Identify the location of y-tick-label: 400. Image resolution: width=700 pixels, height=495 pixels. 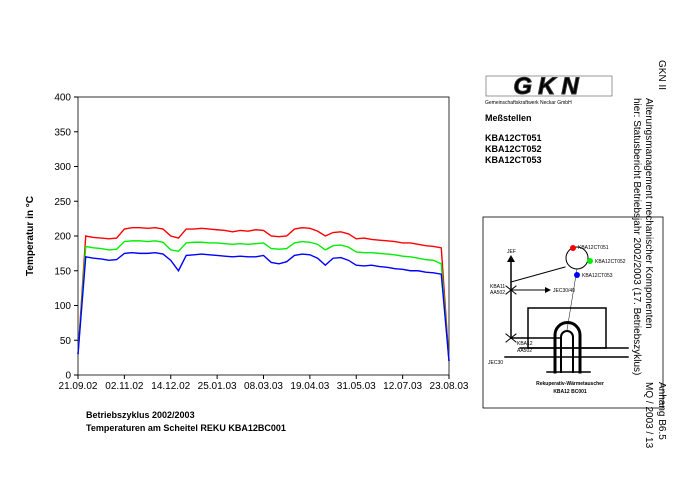
(62, 98).